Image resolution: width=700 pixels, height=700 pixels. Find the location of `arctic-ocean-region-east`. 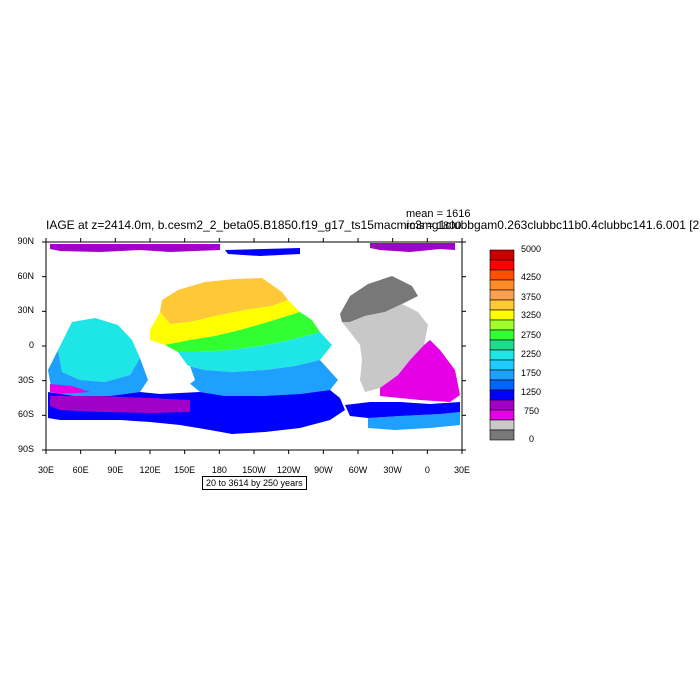

arctic-ocean-region-east is located at coordinates (412, 247).